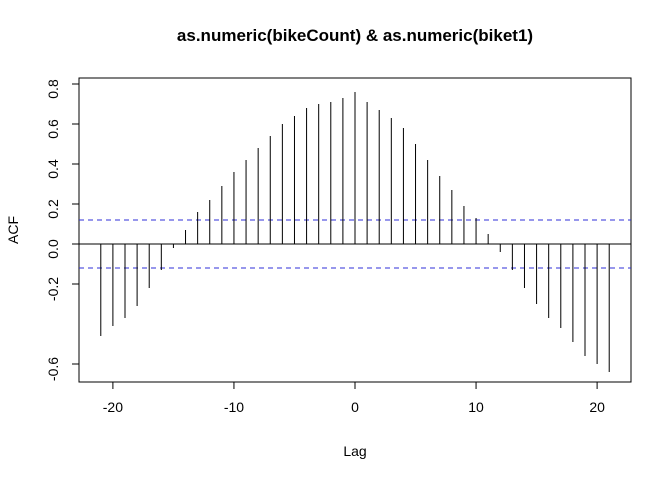 This screenshot has width=672, height=480. What do you see at coordinates (113, 407) in the screenshot?
I see `x-tick-label: -20` at bounding box center [113, 407].